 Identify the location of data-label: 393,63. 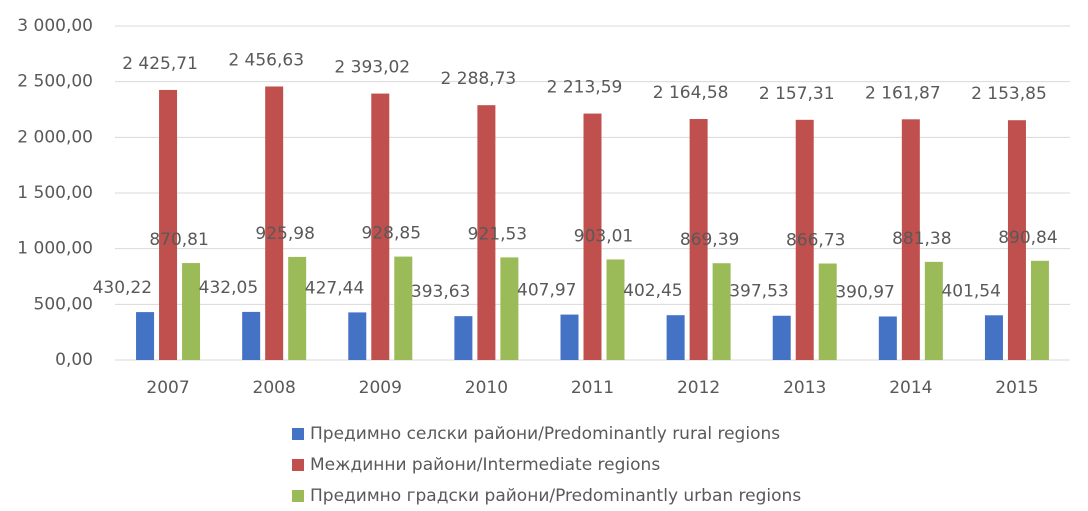
(440, 292).